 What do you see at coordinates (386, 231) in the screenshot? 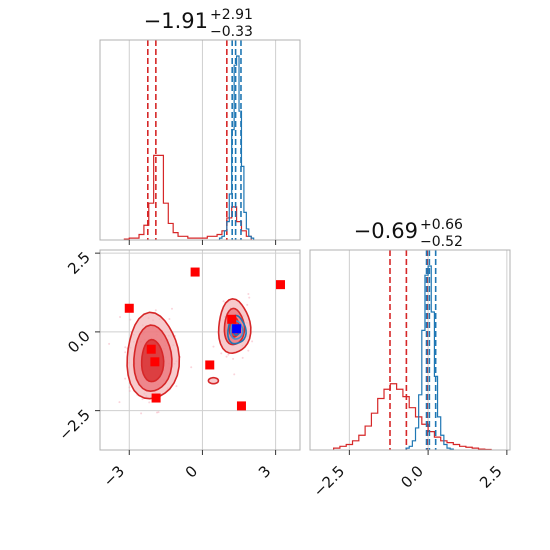
I see `title-value: −0.69` at bounding box center [386, 231].